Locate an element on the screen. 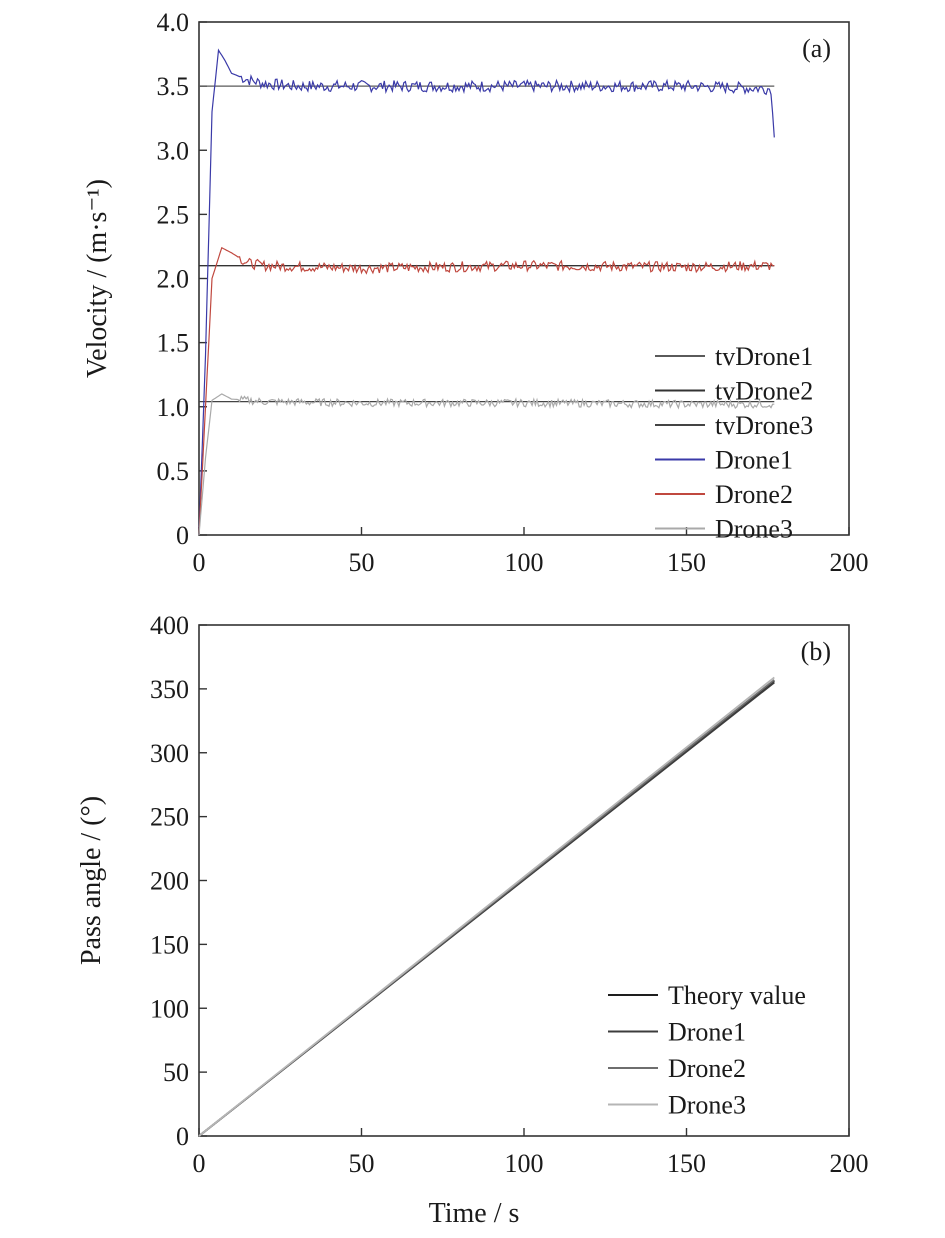 The image size is (945, 1238). y-tick-label: 0.5 is located at coordinates (173, 471).